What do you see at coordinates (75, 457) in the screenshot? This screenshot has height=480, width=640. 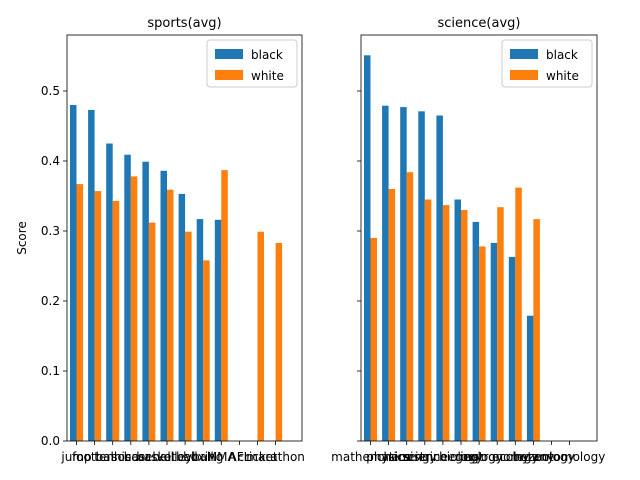 I see `sports-xtick-label-jump: jump` at bounding box center [75, 457].